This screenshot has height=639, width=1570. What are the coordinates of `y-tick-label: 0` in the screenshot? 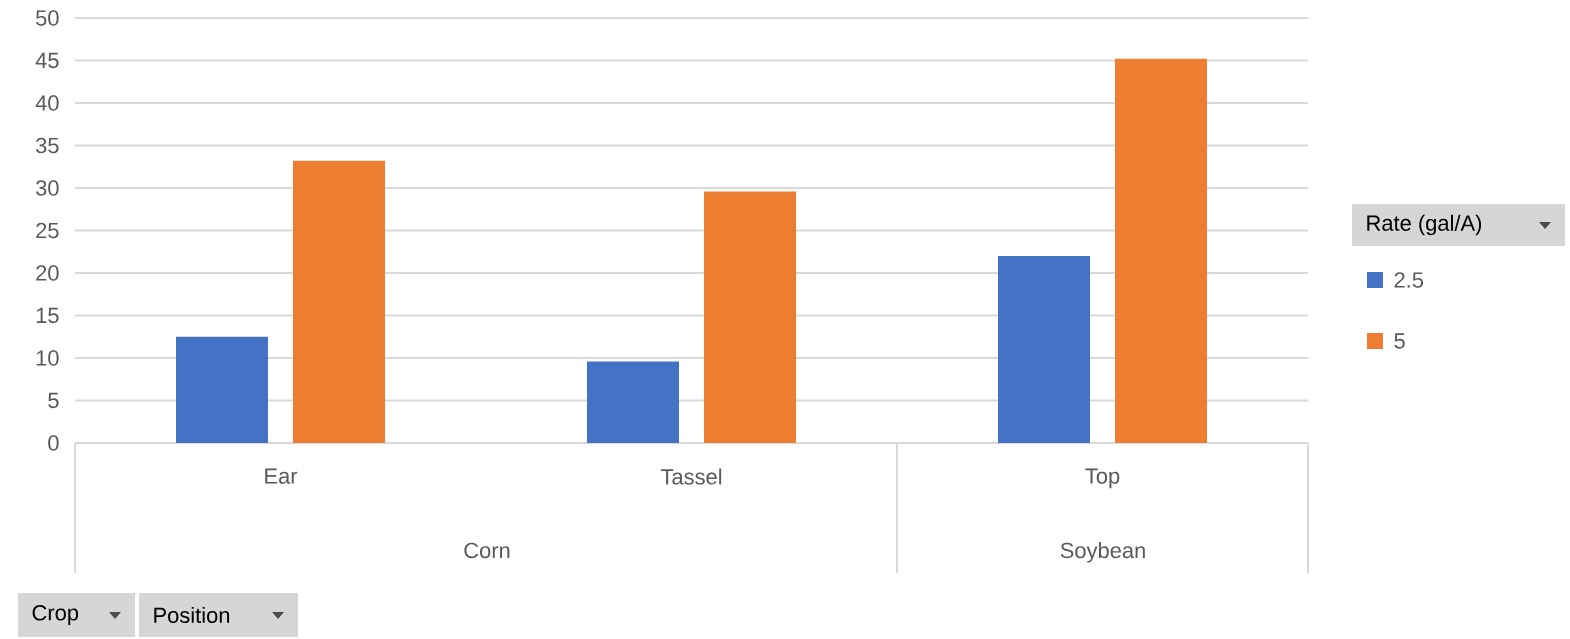 It's located at (53, 443).